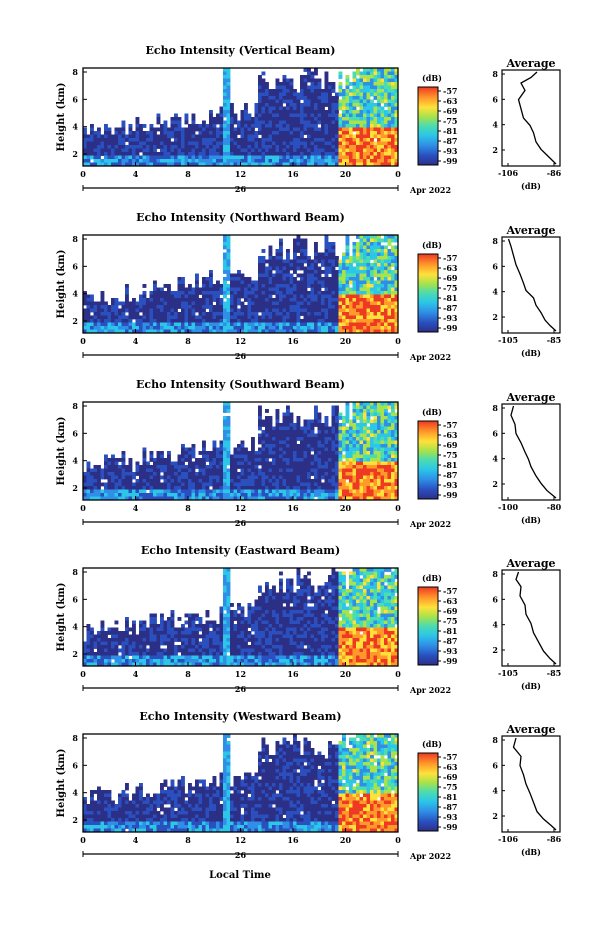 The width and height of the screenshot is (614, 929). Describe the element at coordinates (508, 507) in the screenshot. I see `average-x-tick-label: -100` at that location.